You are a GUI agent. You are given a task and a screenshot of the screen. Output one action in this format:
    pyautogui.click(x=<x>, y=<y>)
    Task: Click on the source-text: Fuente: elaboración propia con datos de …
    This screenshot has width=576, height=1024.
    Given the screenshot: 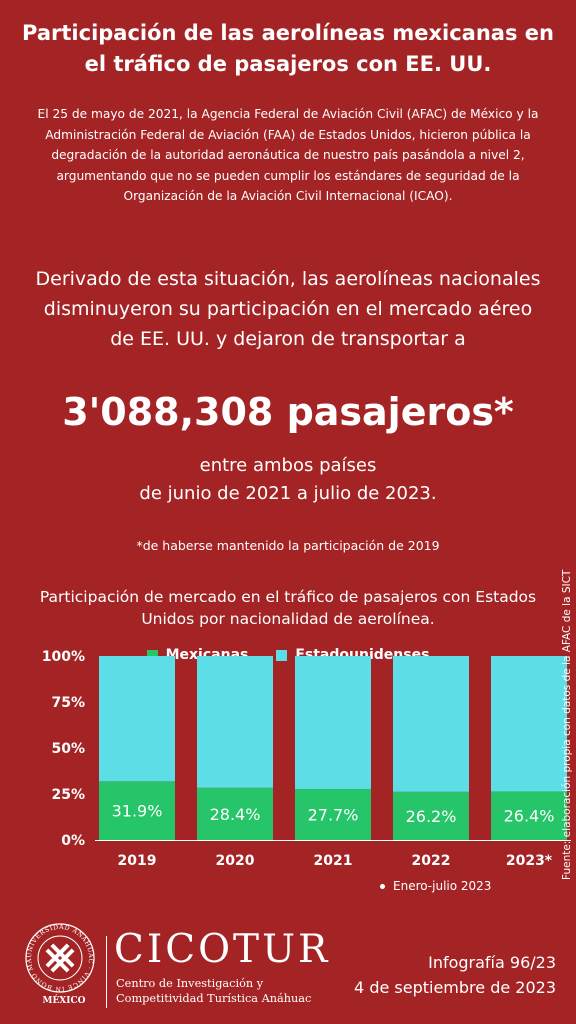 What is the action you would take?
    pyautogui.click(x=567, y=724)
    